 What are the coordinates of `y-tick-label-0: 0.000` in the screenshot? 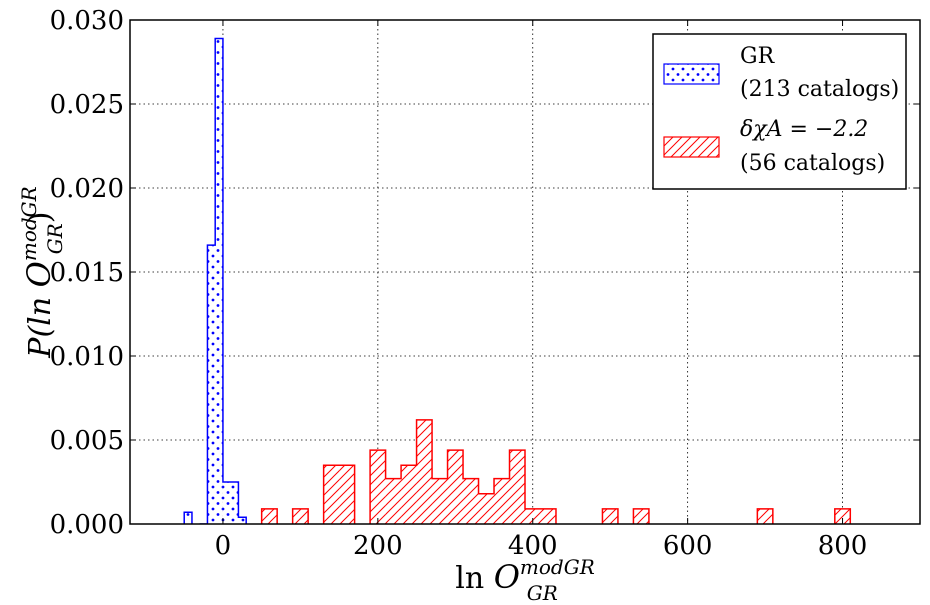 It's located at (87, 525).